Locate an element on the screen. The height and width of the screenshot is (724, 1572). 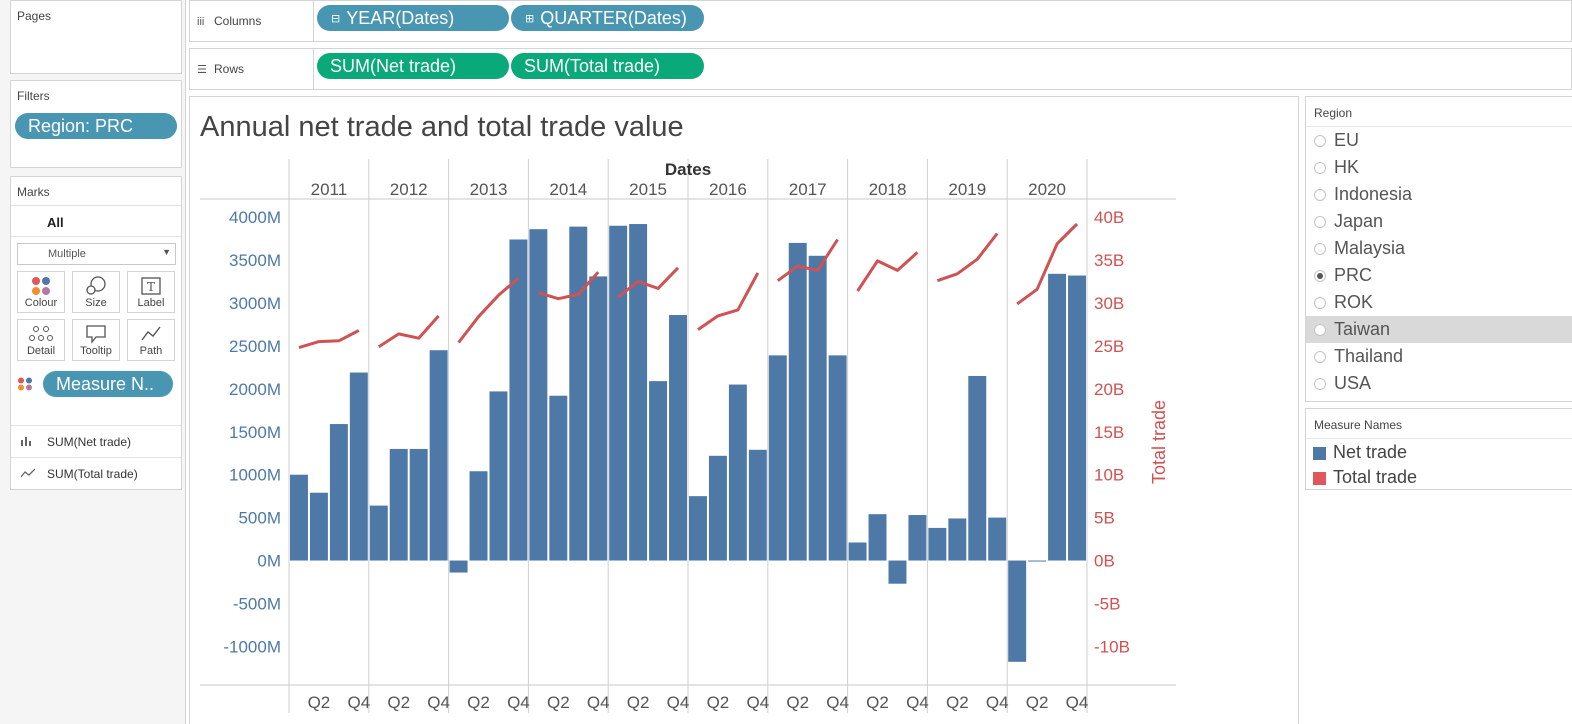
mark-type-value: Multiple is located at coordinates (67, 254).